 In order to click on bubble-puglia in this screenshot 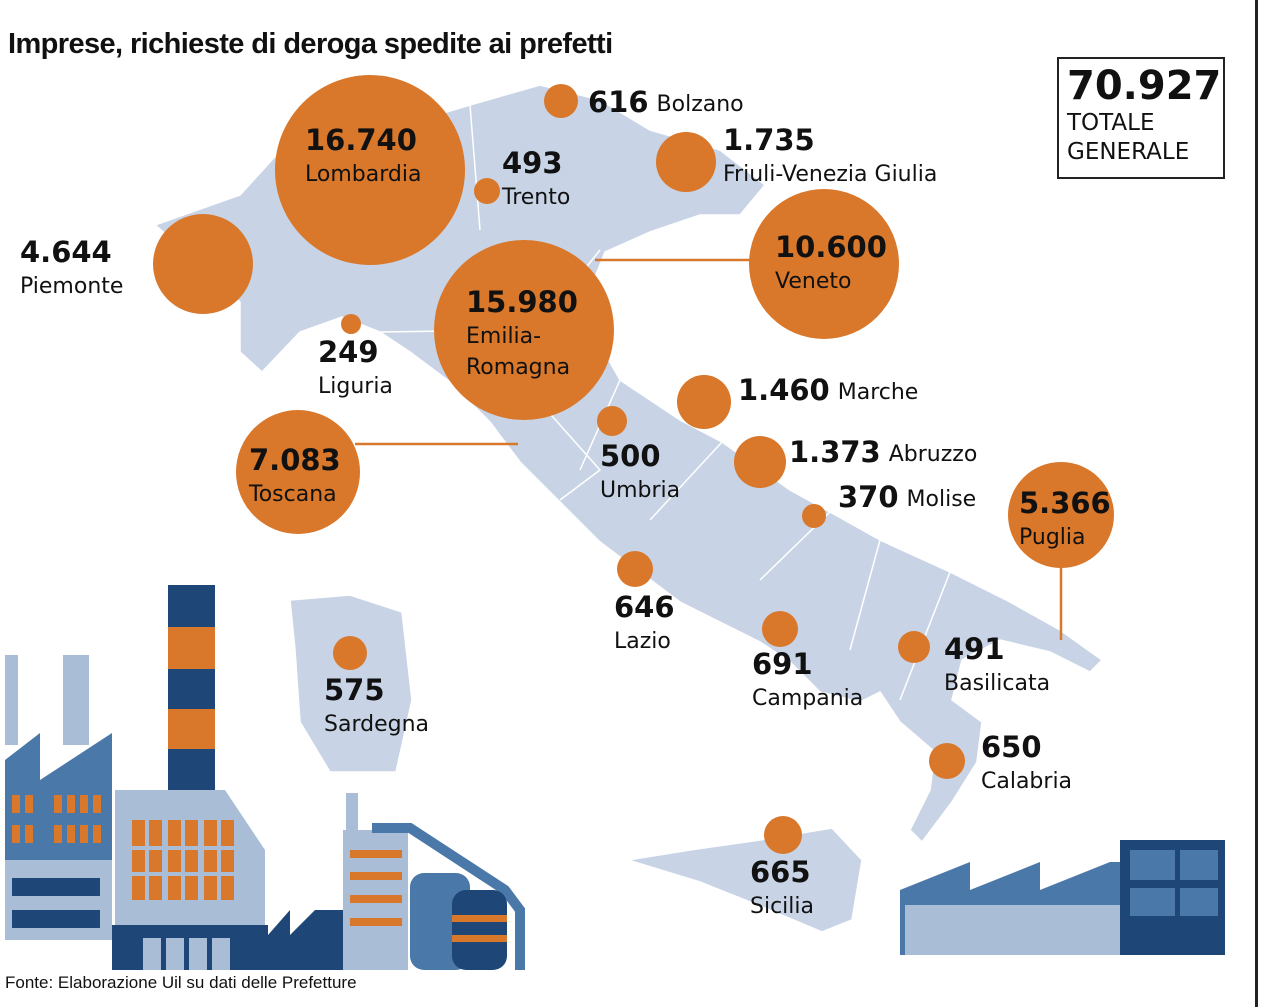, I will do `click(1061, 515)`.